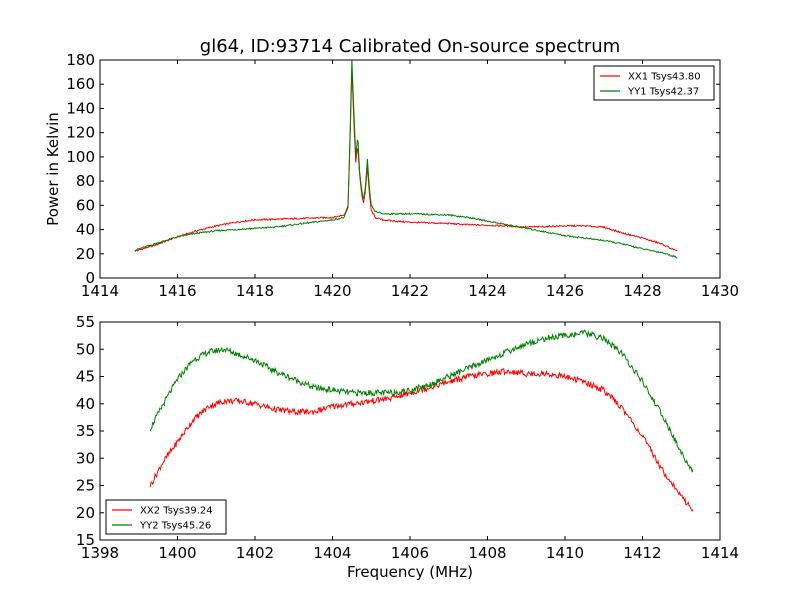 This screenshot has height=600, width=800. What do you see at coordinates (85, 431) in the screenshot?
I see `y-tick-label: 35` at bounding box center [85, 431].